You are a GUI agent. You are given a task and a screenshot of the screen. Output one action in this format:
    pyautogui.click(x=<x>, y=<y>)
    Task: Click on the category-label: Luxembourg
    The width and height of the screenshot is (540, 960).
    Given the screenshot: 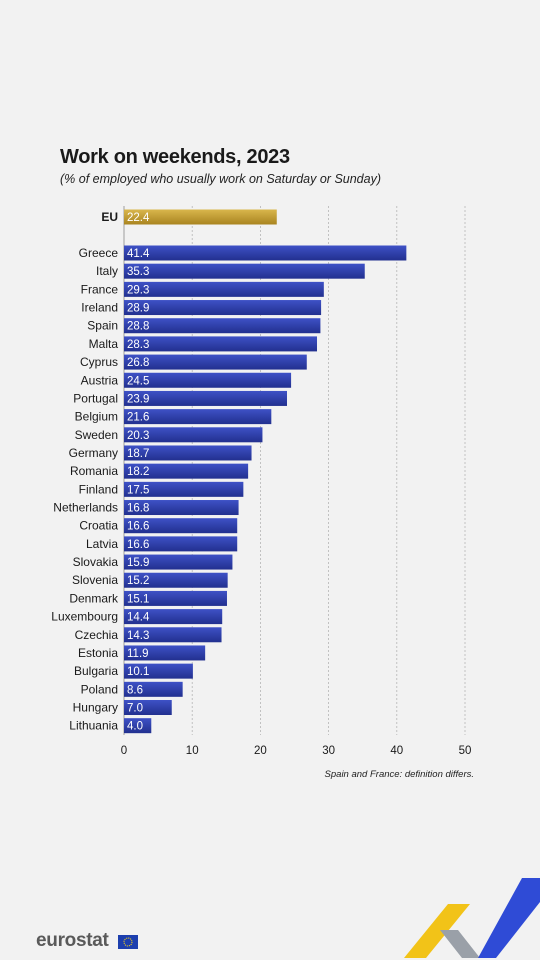 What is the action you would take?
    pyautogui.click(x=84, y=617)
    